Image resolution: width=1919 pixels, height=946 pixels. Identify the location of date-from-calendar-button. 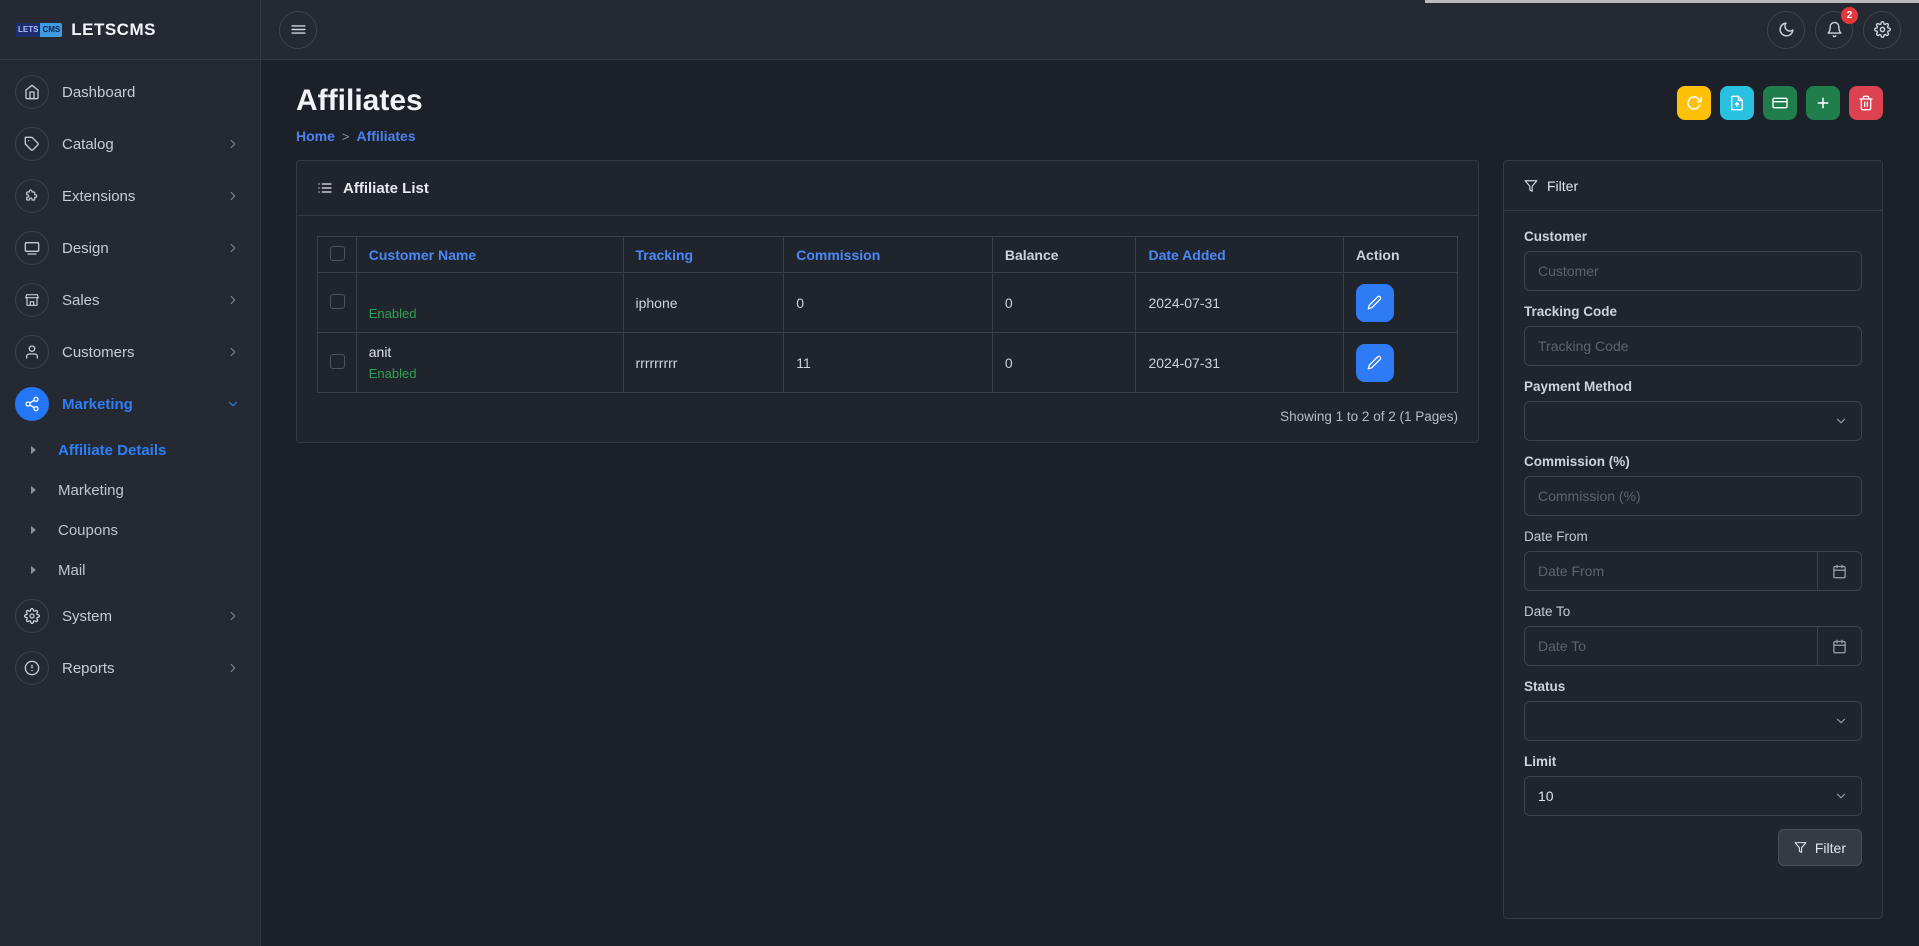
(1839, 571).